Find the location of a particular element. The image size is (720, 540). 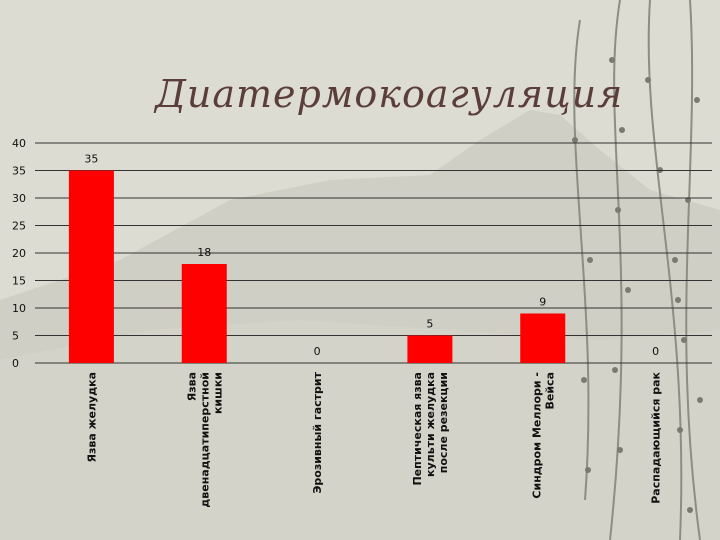

y-tick-label: 35 is located at coordinates (19, 171).